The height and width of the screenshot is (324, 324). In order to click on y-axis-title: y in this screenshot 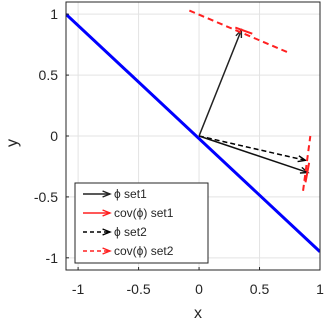, I will do `click(12, 143)`.